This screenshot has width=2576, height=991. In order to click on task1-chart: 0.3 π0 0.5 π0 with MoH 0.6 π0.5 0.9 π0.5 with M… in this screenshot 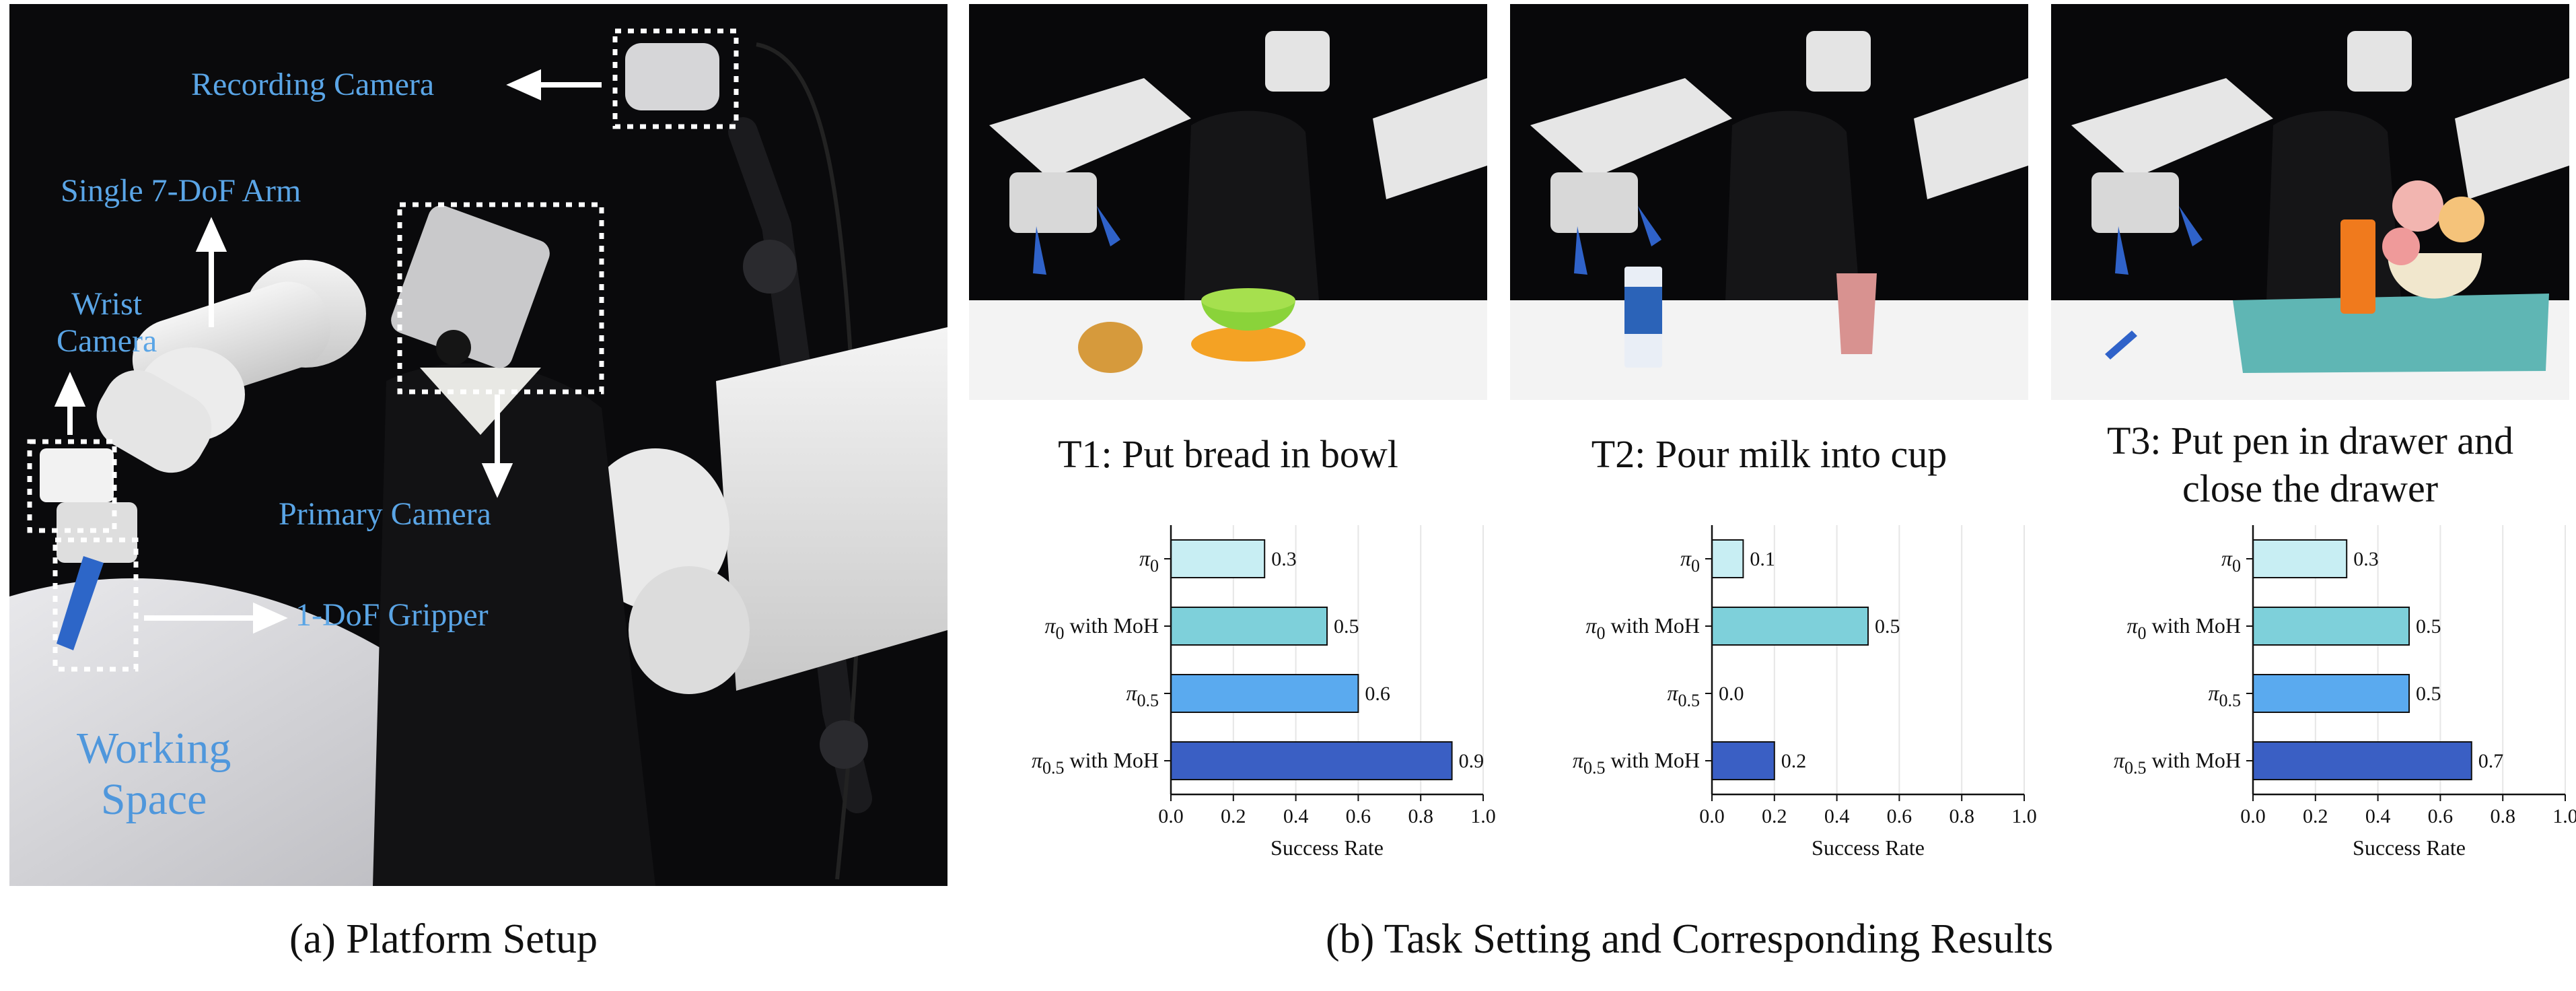, I will do `click(1235, 700)`.